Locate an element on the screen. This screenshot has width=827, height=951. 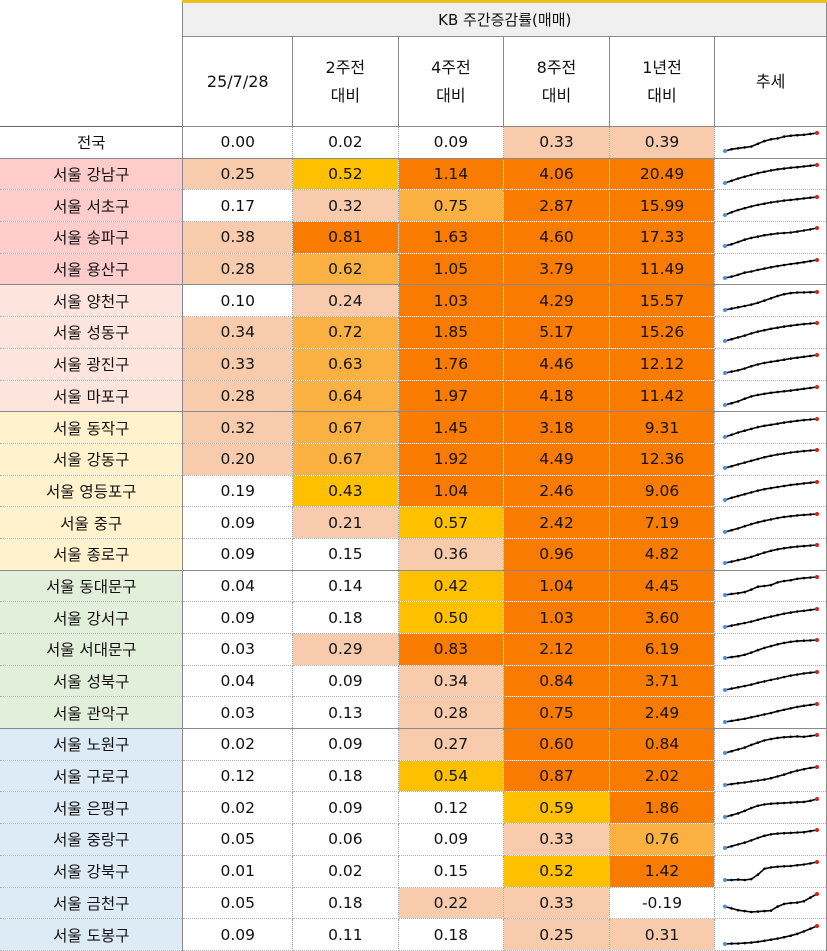
value-cell: 20.49 is located at coordinates (662, 174).